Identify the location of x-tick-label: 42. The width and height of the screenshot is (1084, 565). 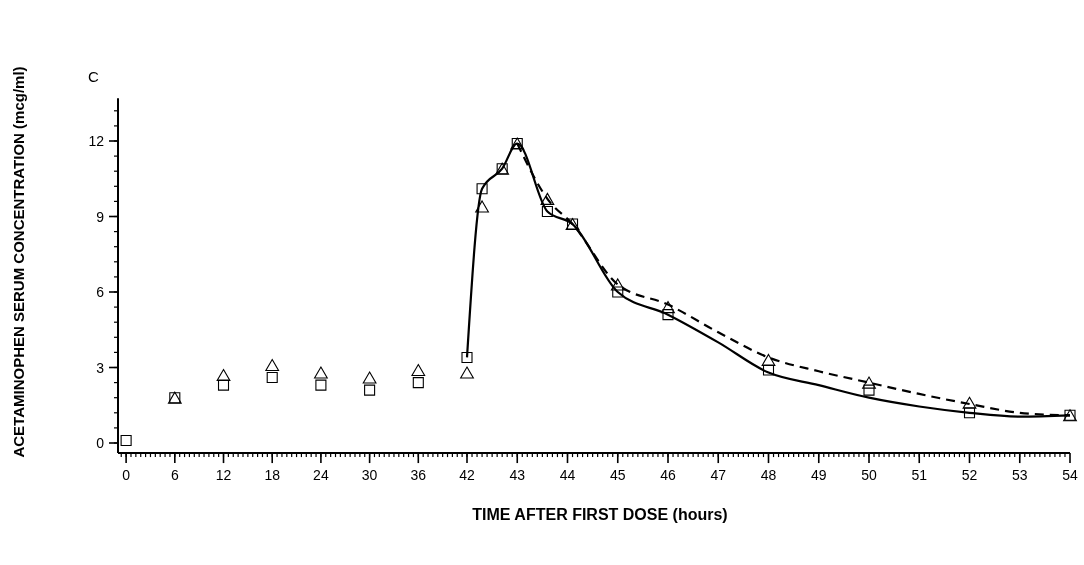
(467, 475).